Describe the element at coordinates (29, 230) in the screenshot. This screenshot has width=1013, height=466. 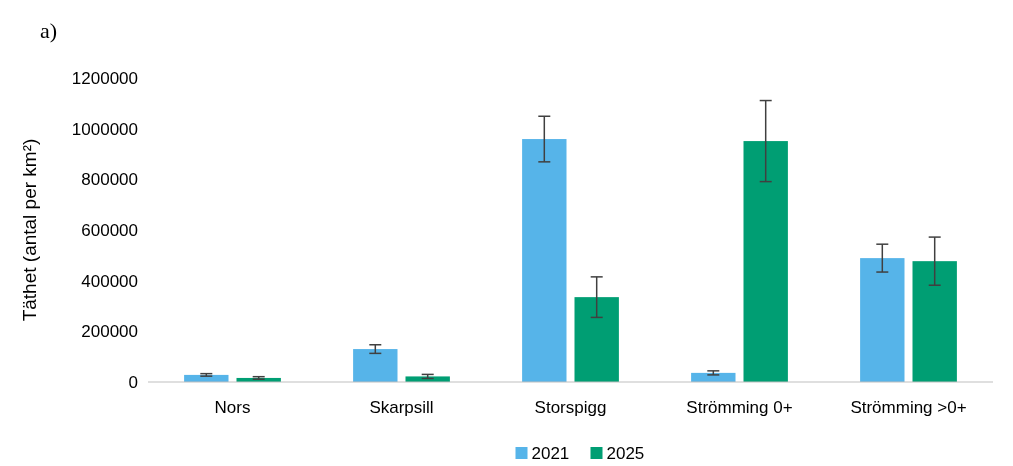
I see `y-axis-title: Täthet (antal per km²)` at that location.